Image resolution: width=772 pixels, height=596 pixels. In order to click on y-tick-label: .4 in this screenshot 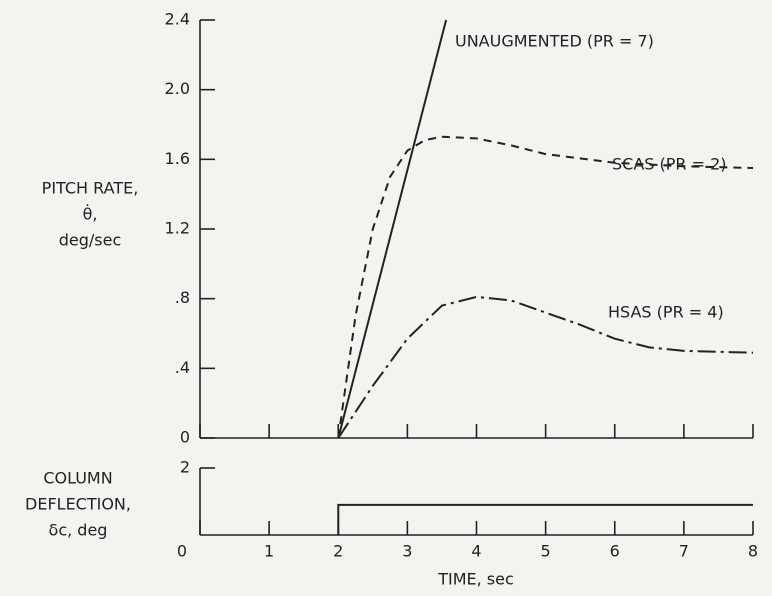, I will do `click(182, 367)`.